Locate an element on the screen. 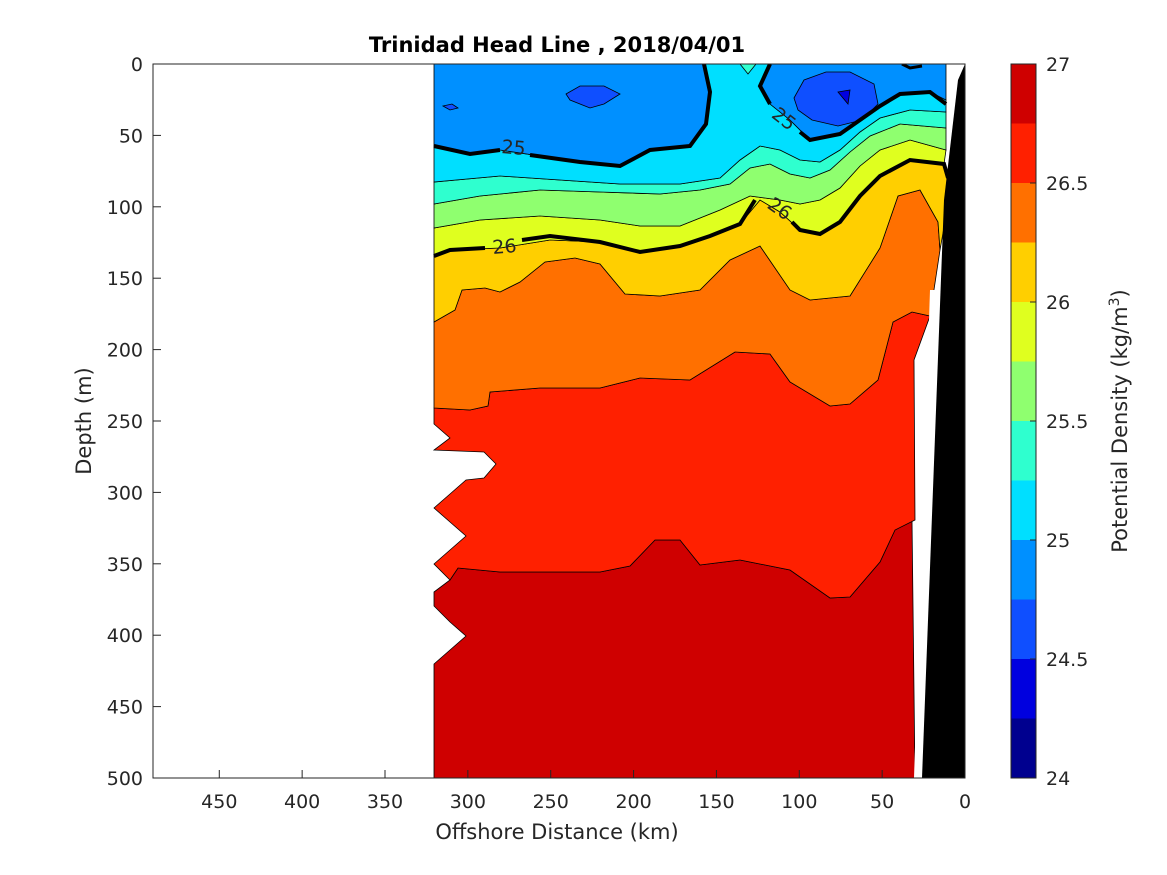  y-tick-label: 350 is located at coordinates (125, 565).